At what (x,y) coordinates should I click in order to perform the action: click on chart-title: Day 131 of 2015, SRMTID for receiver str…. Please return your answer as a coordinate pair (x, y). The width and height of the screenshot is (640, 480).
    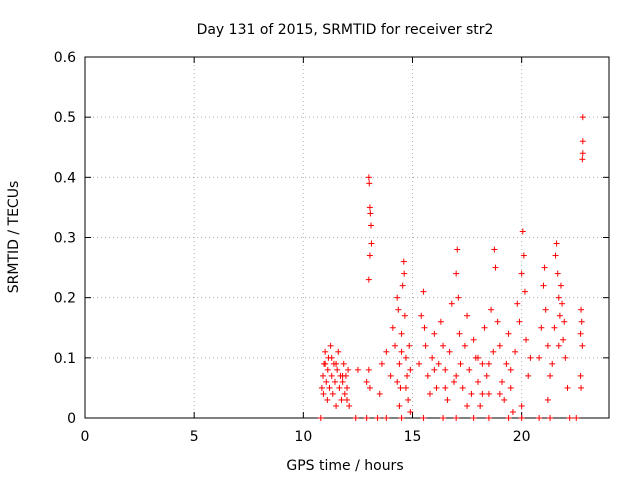
    Looking at the image, I should click on (345, 30).